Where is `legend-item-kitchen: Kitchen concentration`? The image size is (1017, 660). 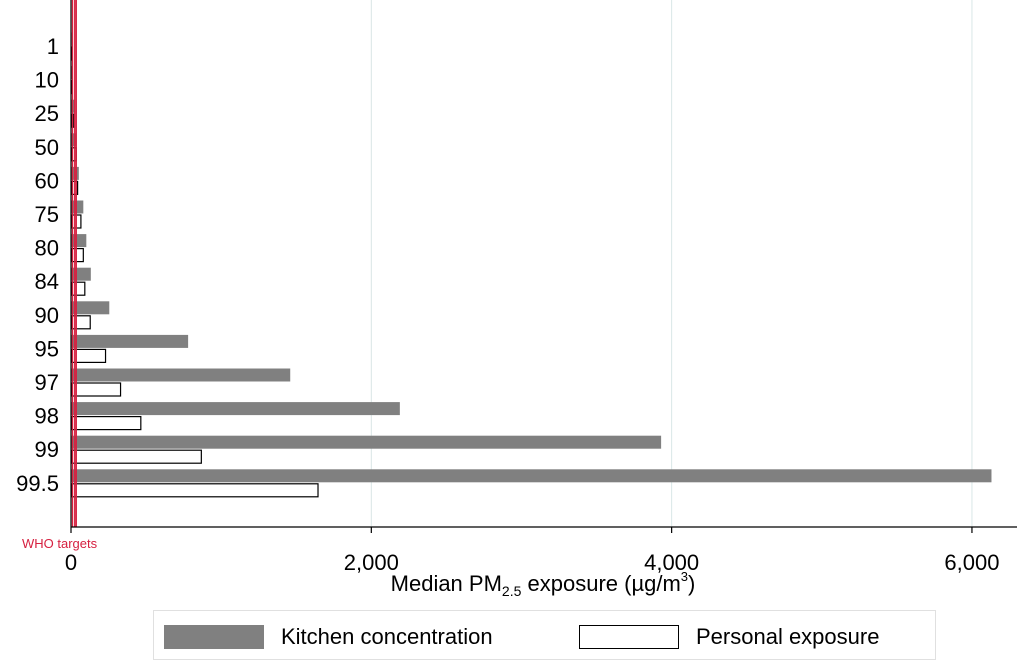 legend-item-kitchen: Kitchen concentration is located at coordinates (328, 637).